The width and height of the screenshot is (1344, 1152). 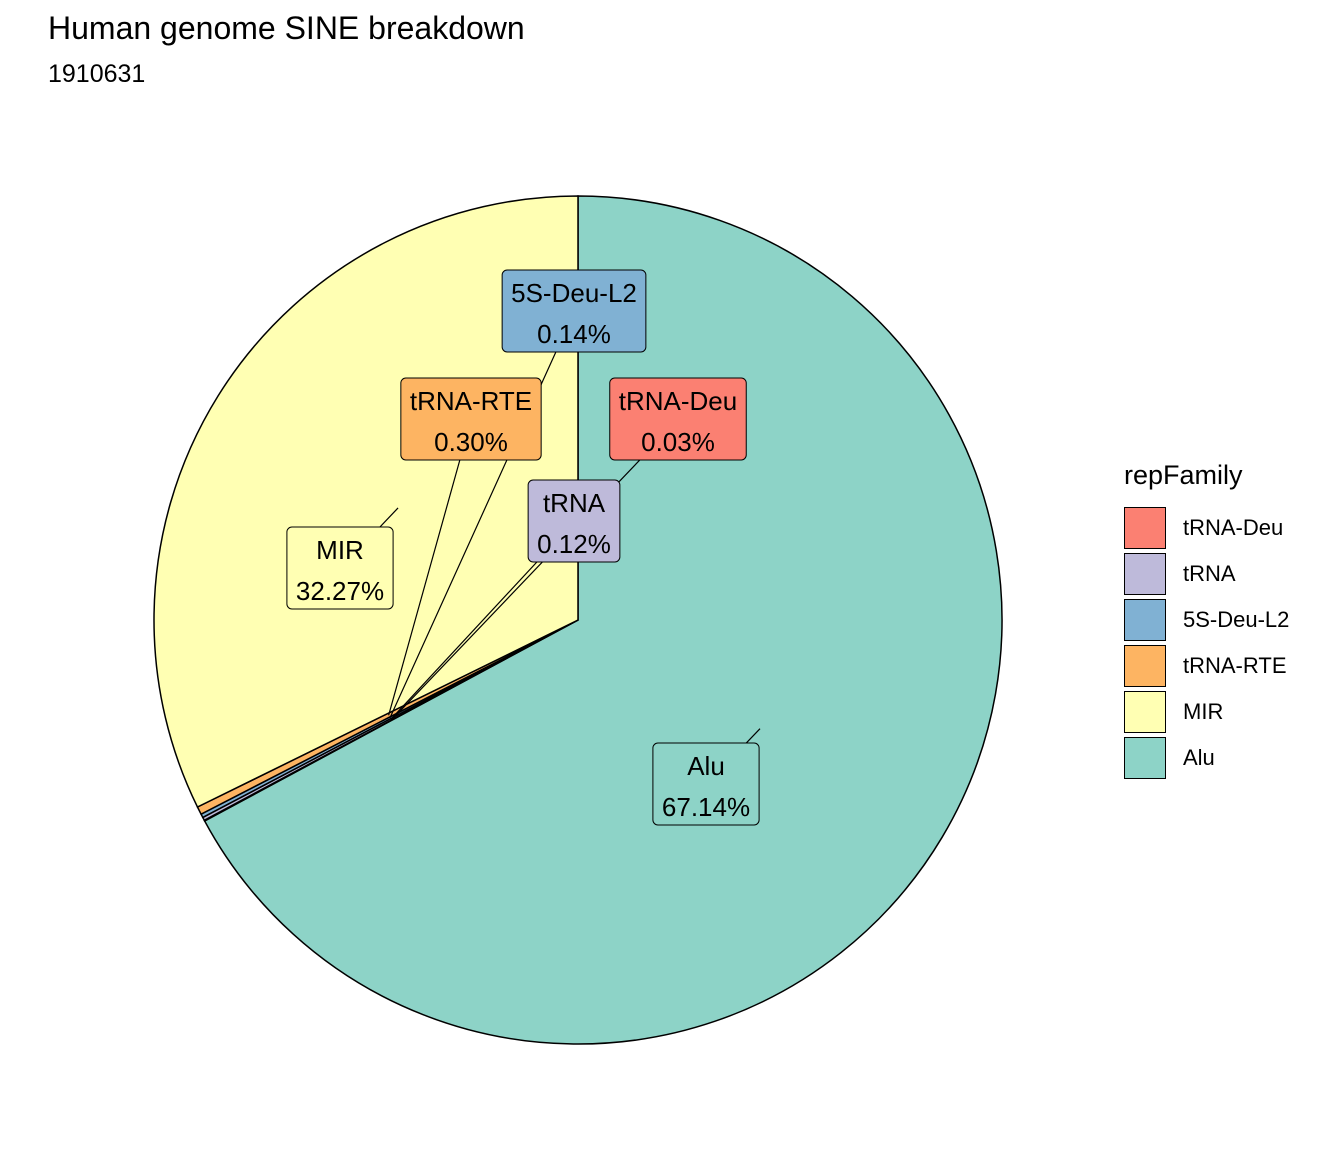 I want to click on slice-percent-trna: 0.12%, so click(x=574, y=544).